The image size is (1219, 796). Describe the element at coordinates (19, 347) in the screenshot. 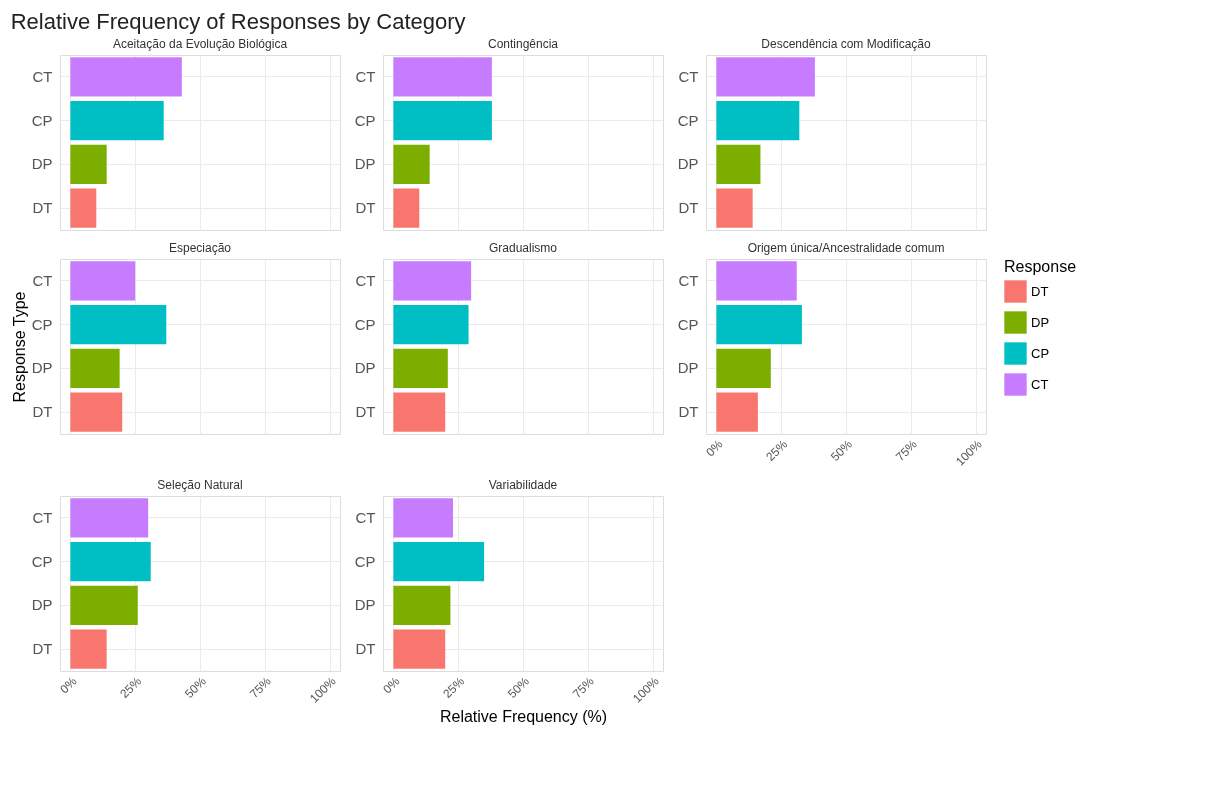

I see `y-axis-title: Response Type` at that location.